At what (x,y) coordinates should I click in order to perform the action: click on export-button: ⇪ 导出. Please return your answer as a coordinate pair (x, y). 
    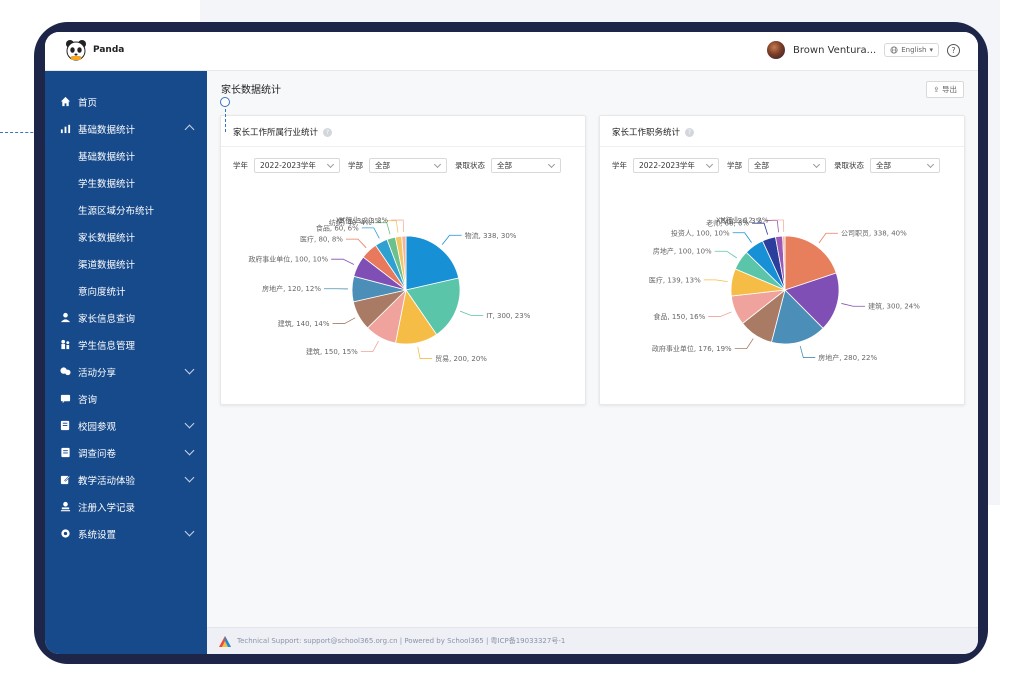
    Looking at the image, I should click on (945, 89).